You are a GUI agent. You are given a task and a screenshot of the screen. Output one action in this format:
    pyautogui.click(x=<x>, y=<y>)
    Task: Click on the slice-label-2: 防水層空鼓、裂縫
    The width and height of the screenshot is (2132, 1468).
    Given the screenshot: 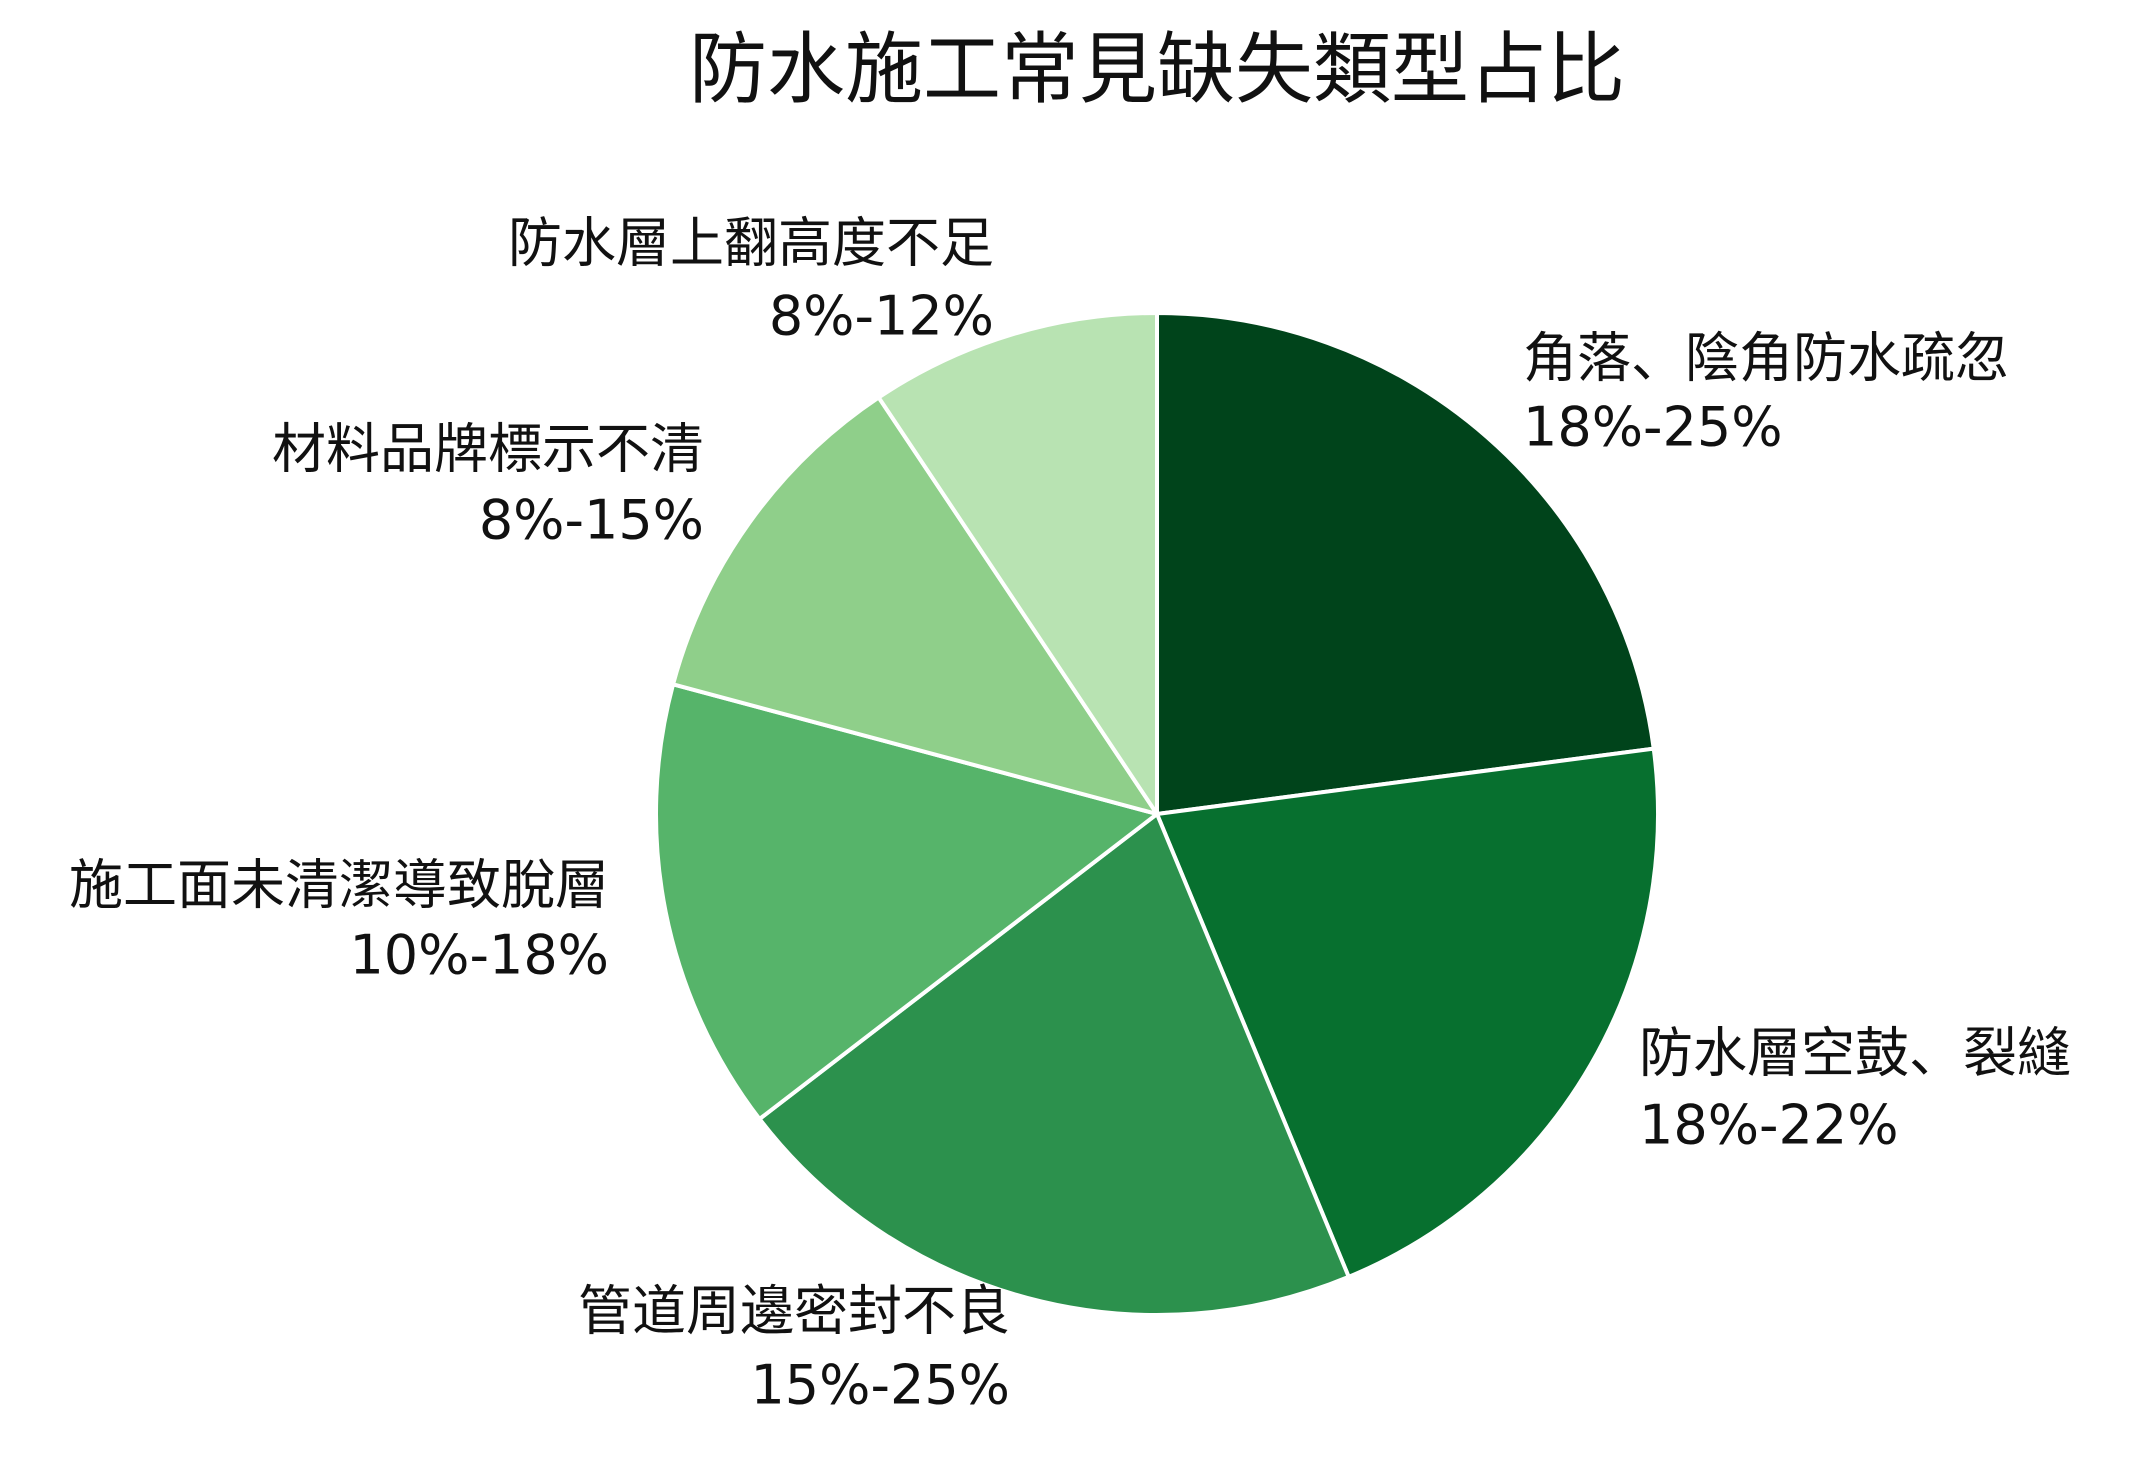 What is the action you would take?
    pyautogui.click(x=1855, y=1053)
    